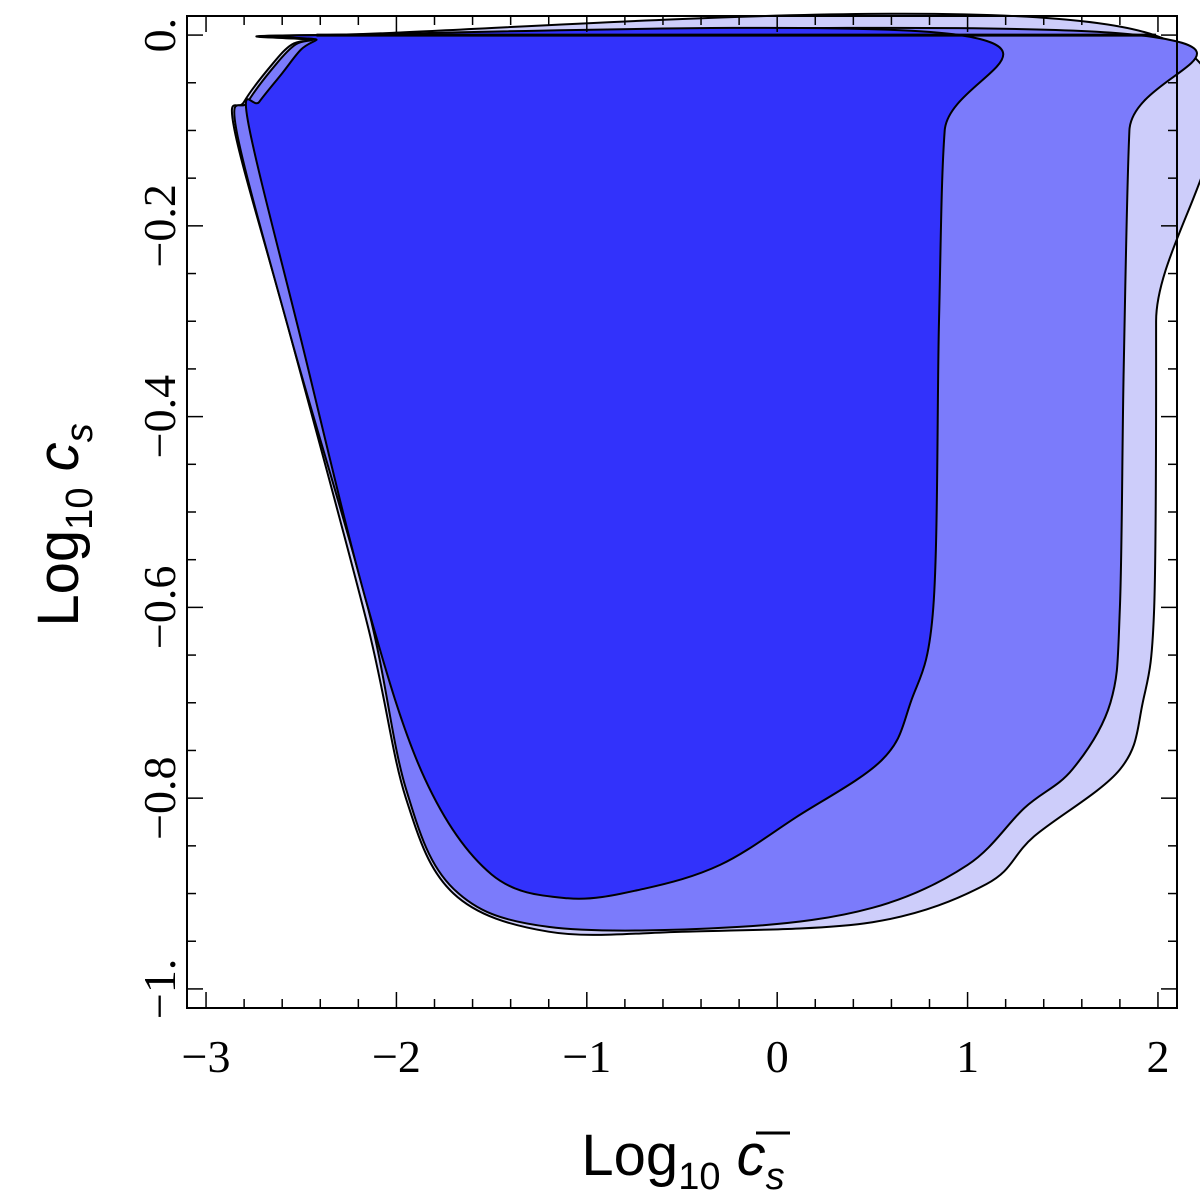  I want to click on y-tick-label: −1., so click(159, 989).